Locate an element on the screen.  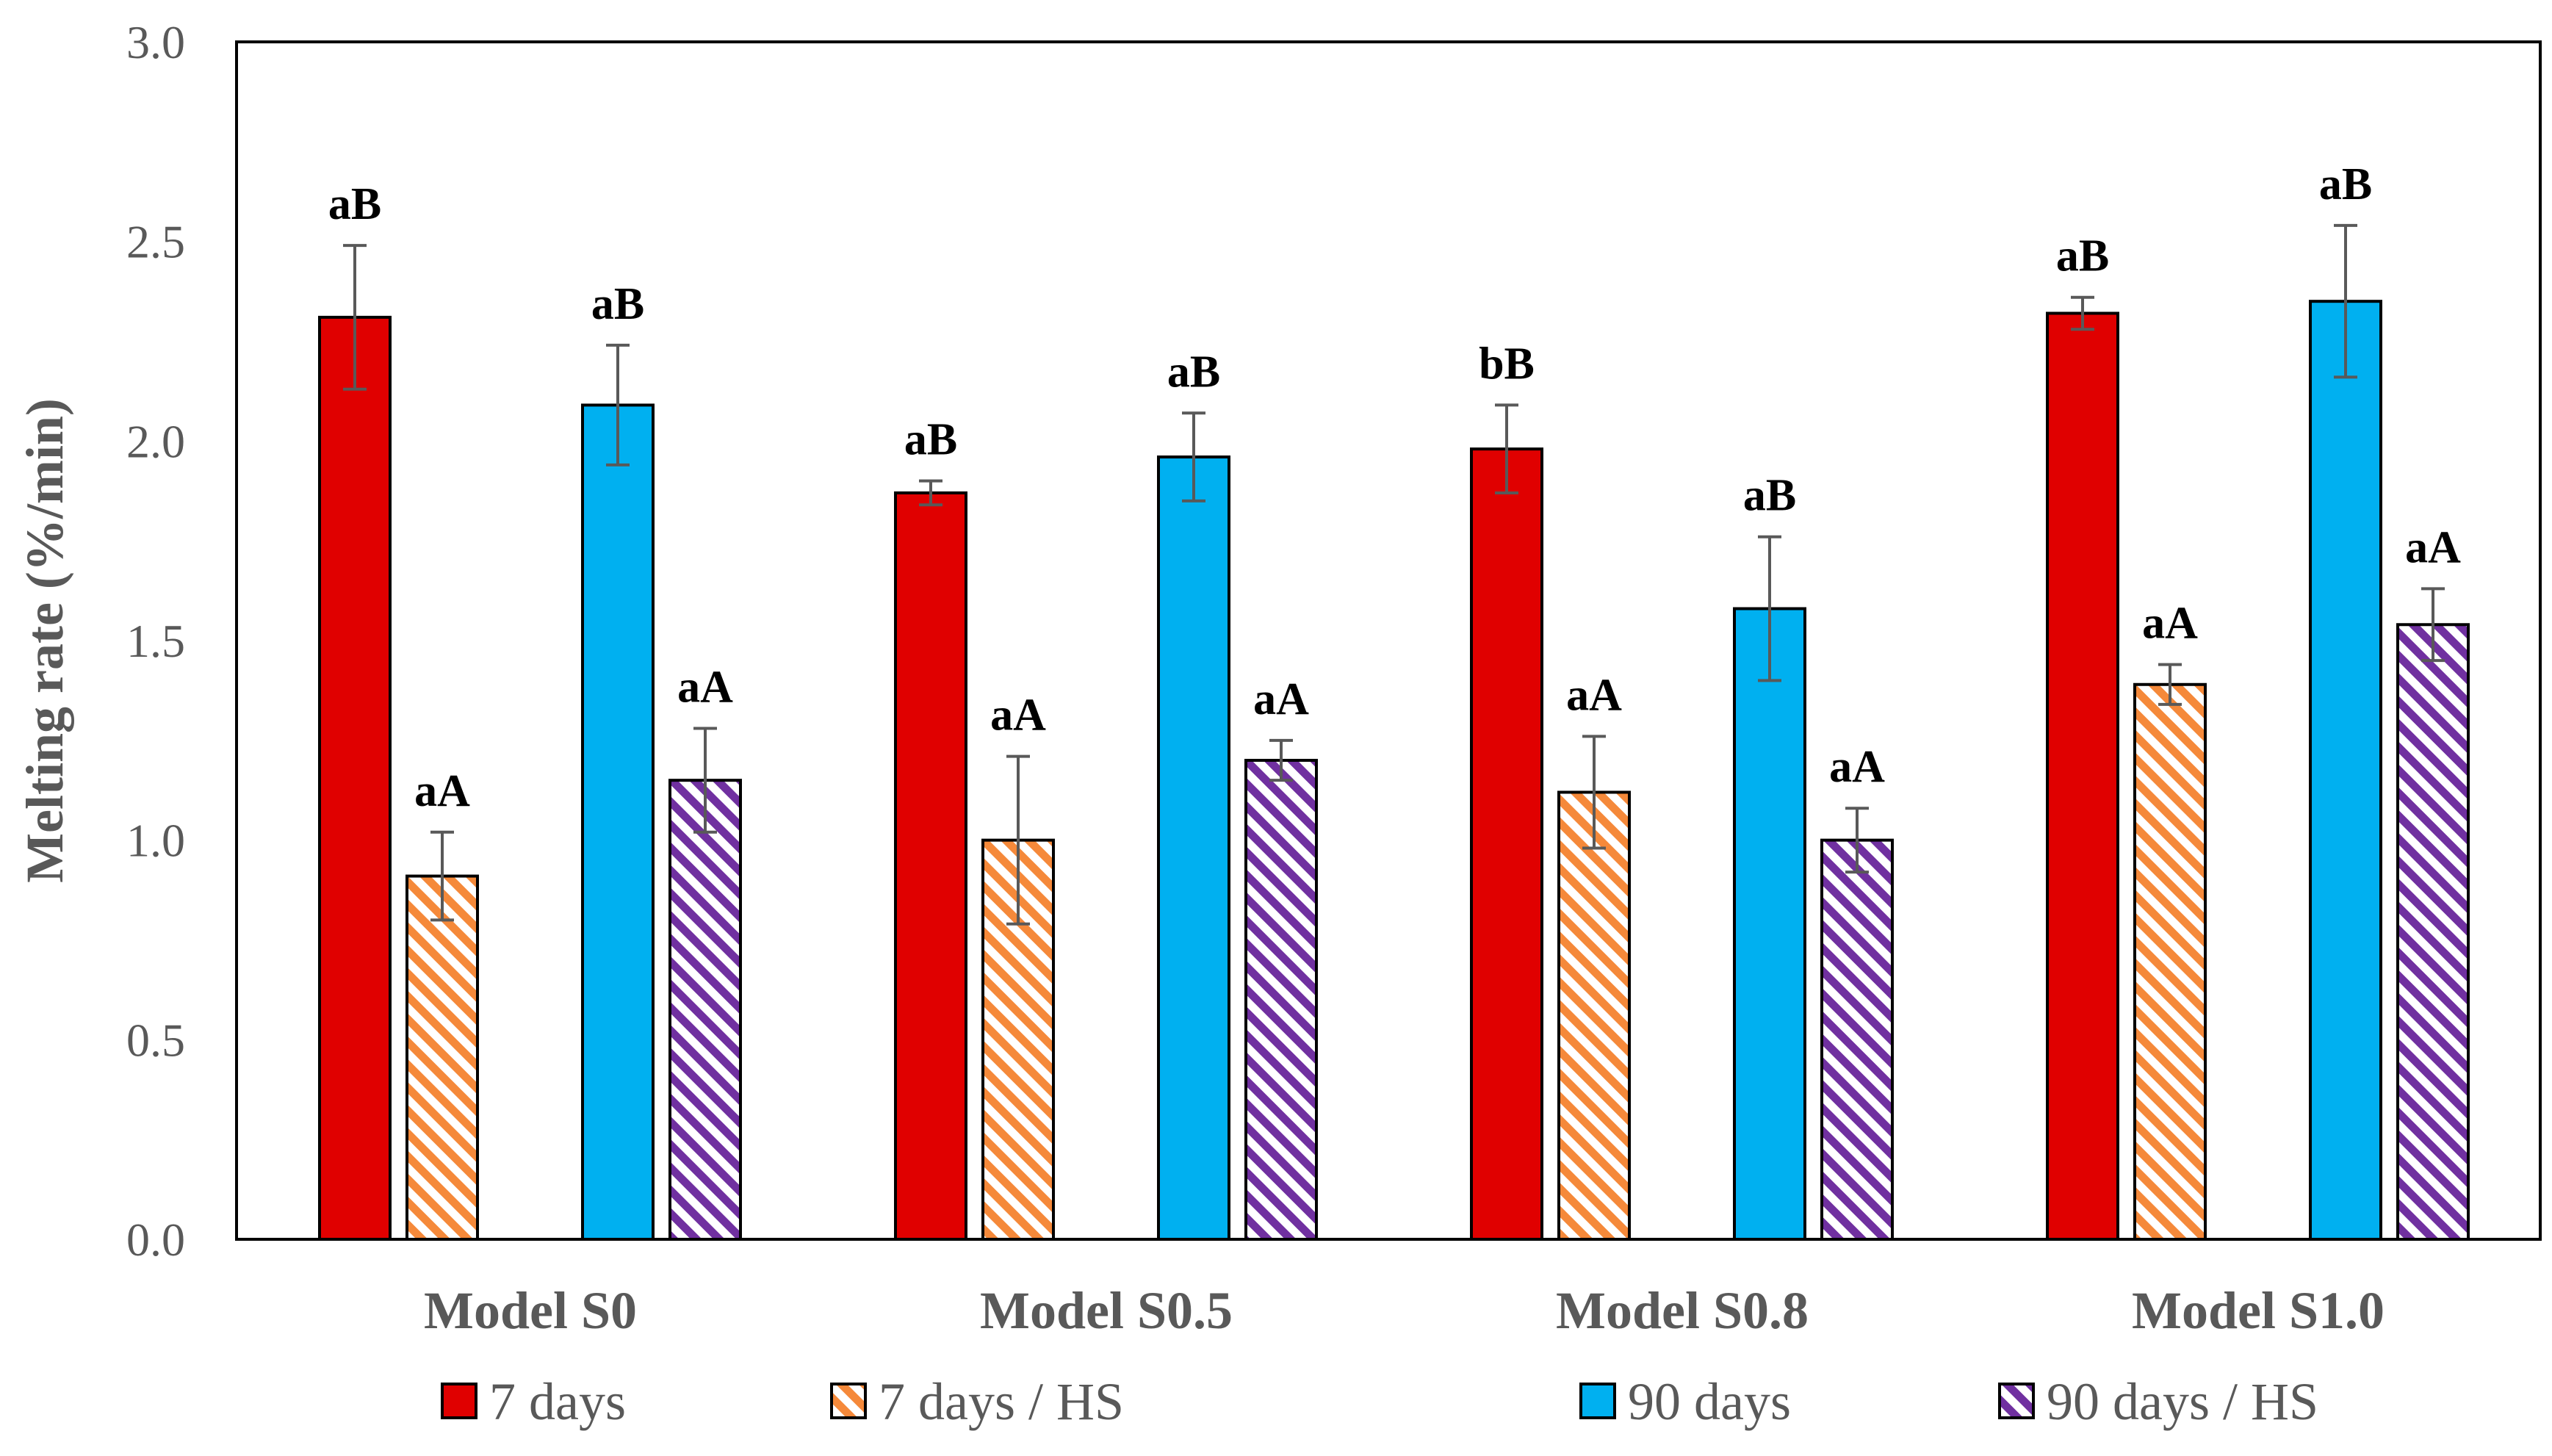
y-tick-label: 2.5 is located at coordinates (155, 242).